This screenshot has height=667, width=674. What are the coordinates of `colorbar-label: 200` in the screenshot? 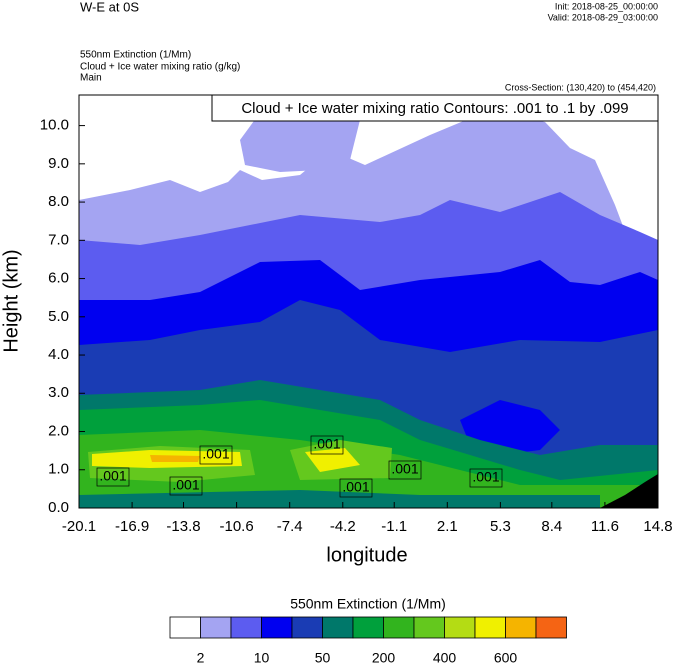 It's located at (384, 658).